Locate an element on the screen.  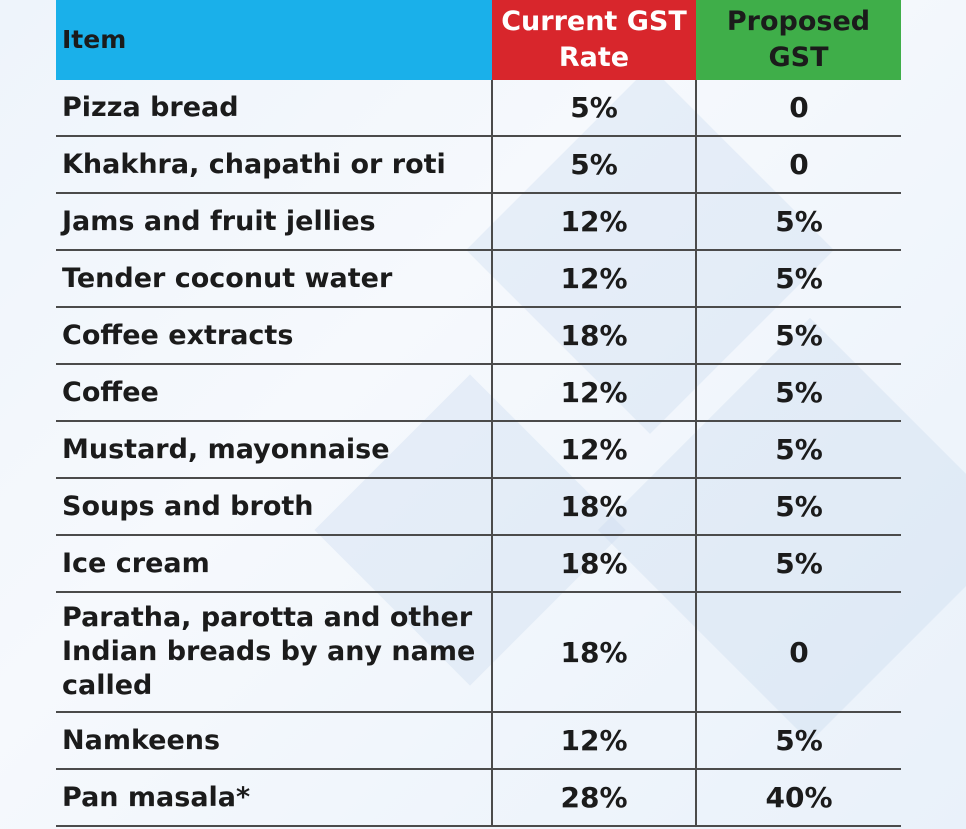
item-name: Coffee extracts is located at coordinates (274, 336).